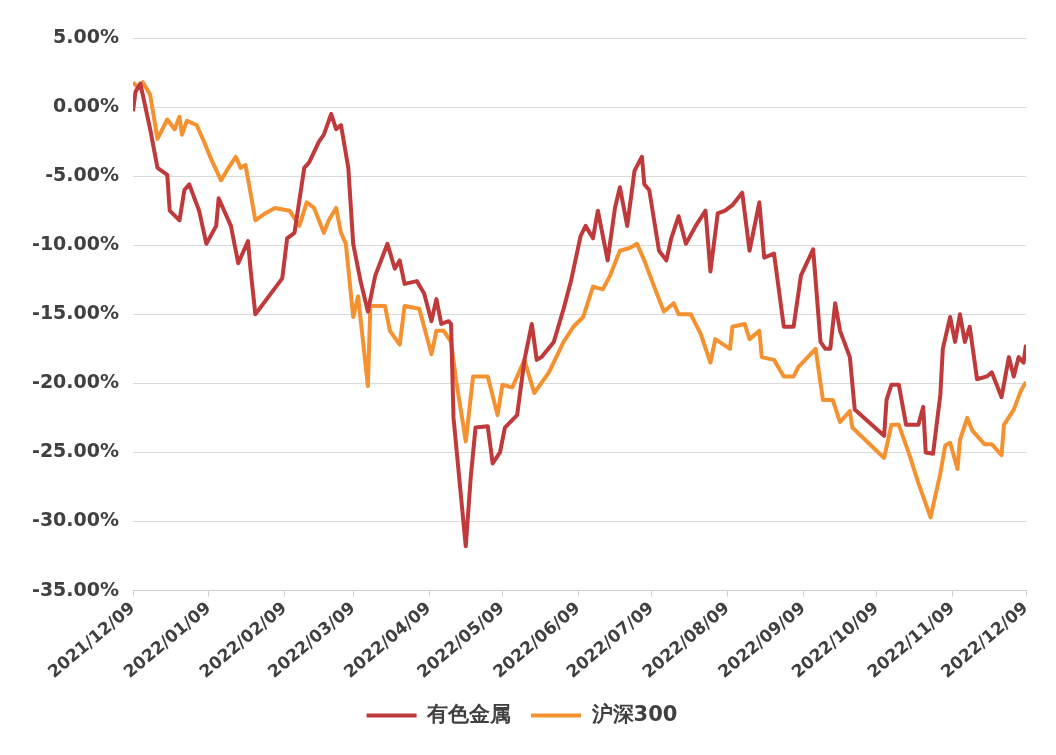 The height and width of the screenshot is (755, 1056). What do you see at coordinates (75, 381) in the screenshot?
I see `y-tick-label: -20.00%` at bounding box center [75, 381].